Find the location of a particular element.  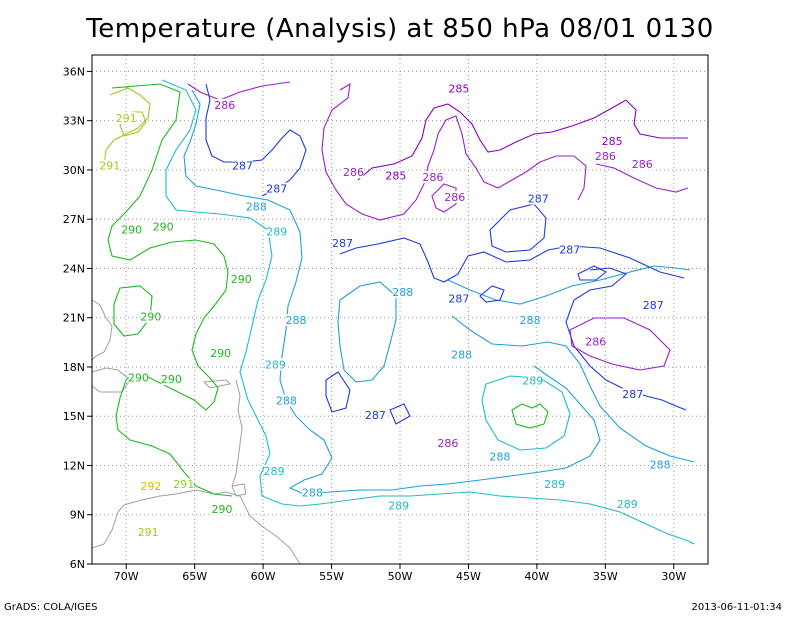

contour-287-small2 is located at coordinates (592, 273).